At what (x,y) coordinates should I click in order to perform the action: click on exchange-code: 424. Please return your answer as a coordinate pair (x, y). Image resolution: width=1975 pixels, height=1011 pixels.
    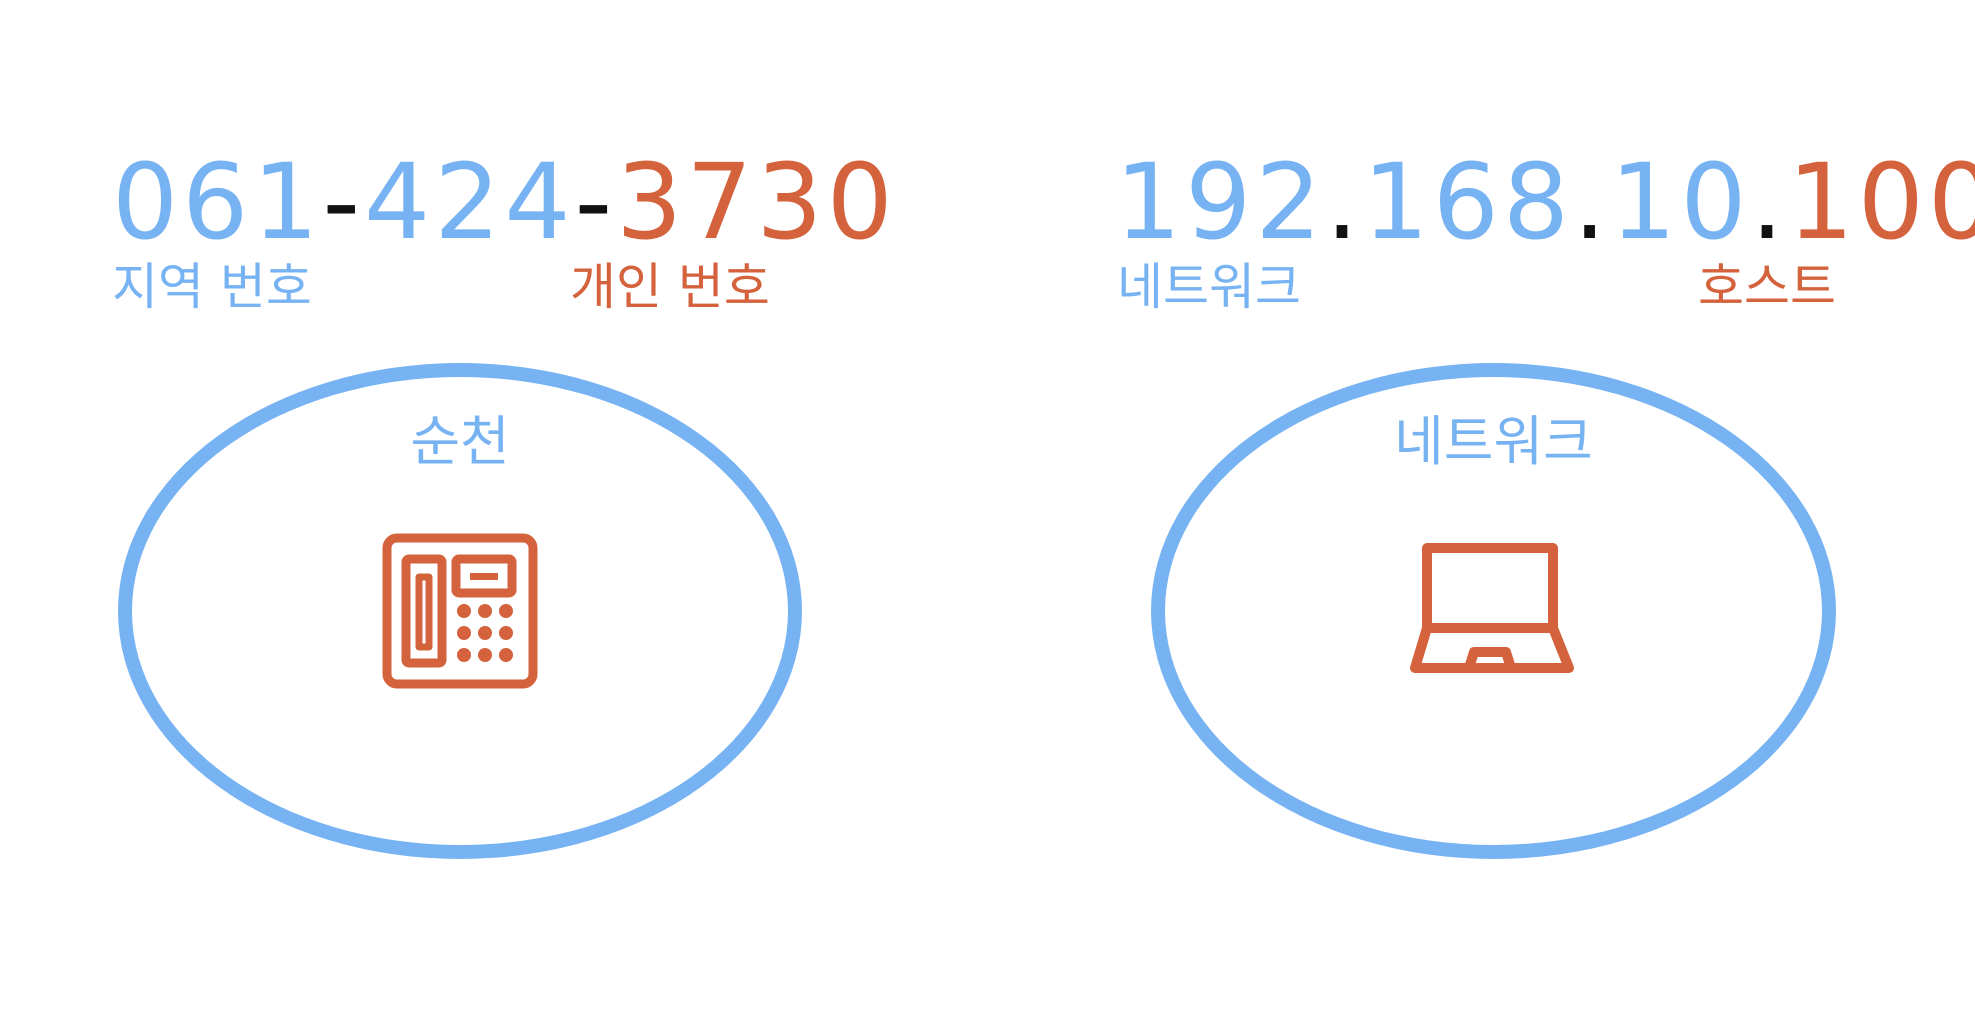
    Looking at the image, I should click on (469, 202).